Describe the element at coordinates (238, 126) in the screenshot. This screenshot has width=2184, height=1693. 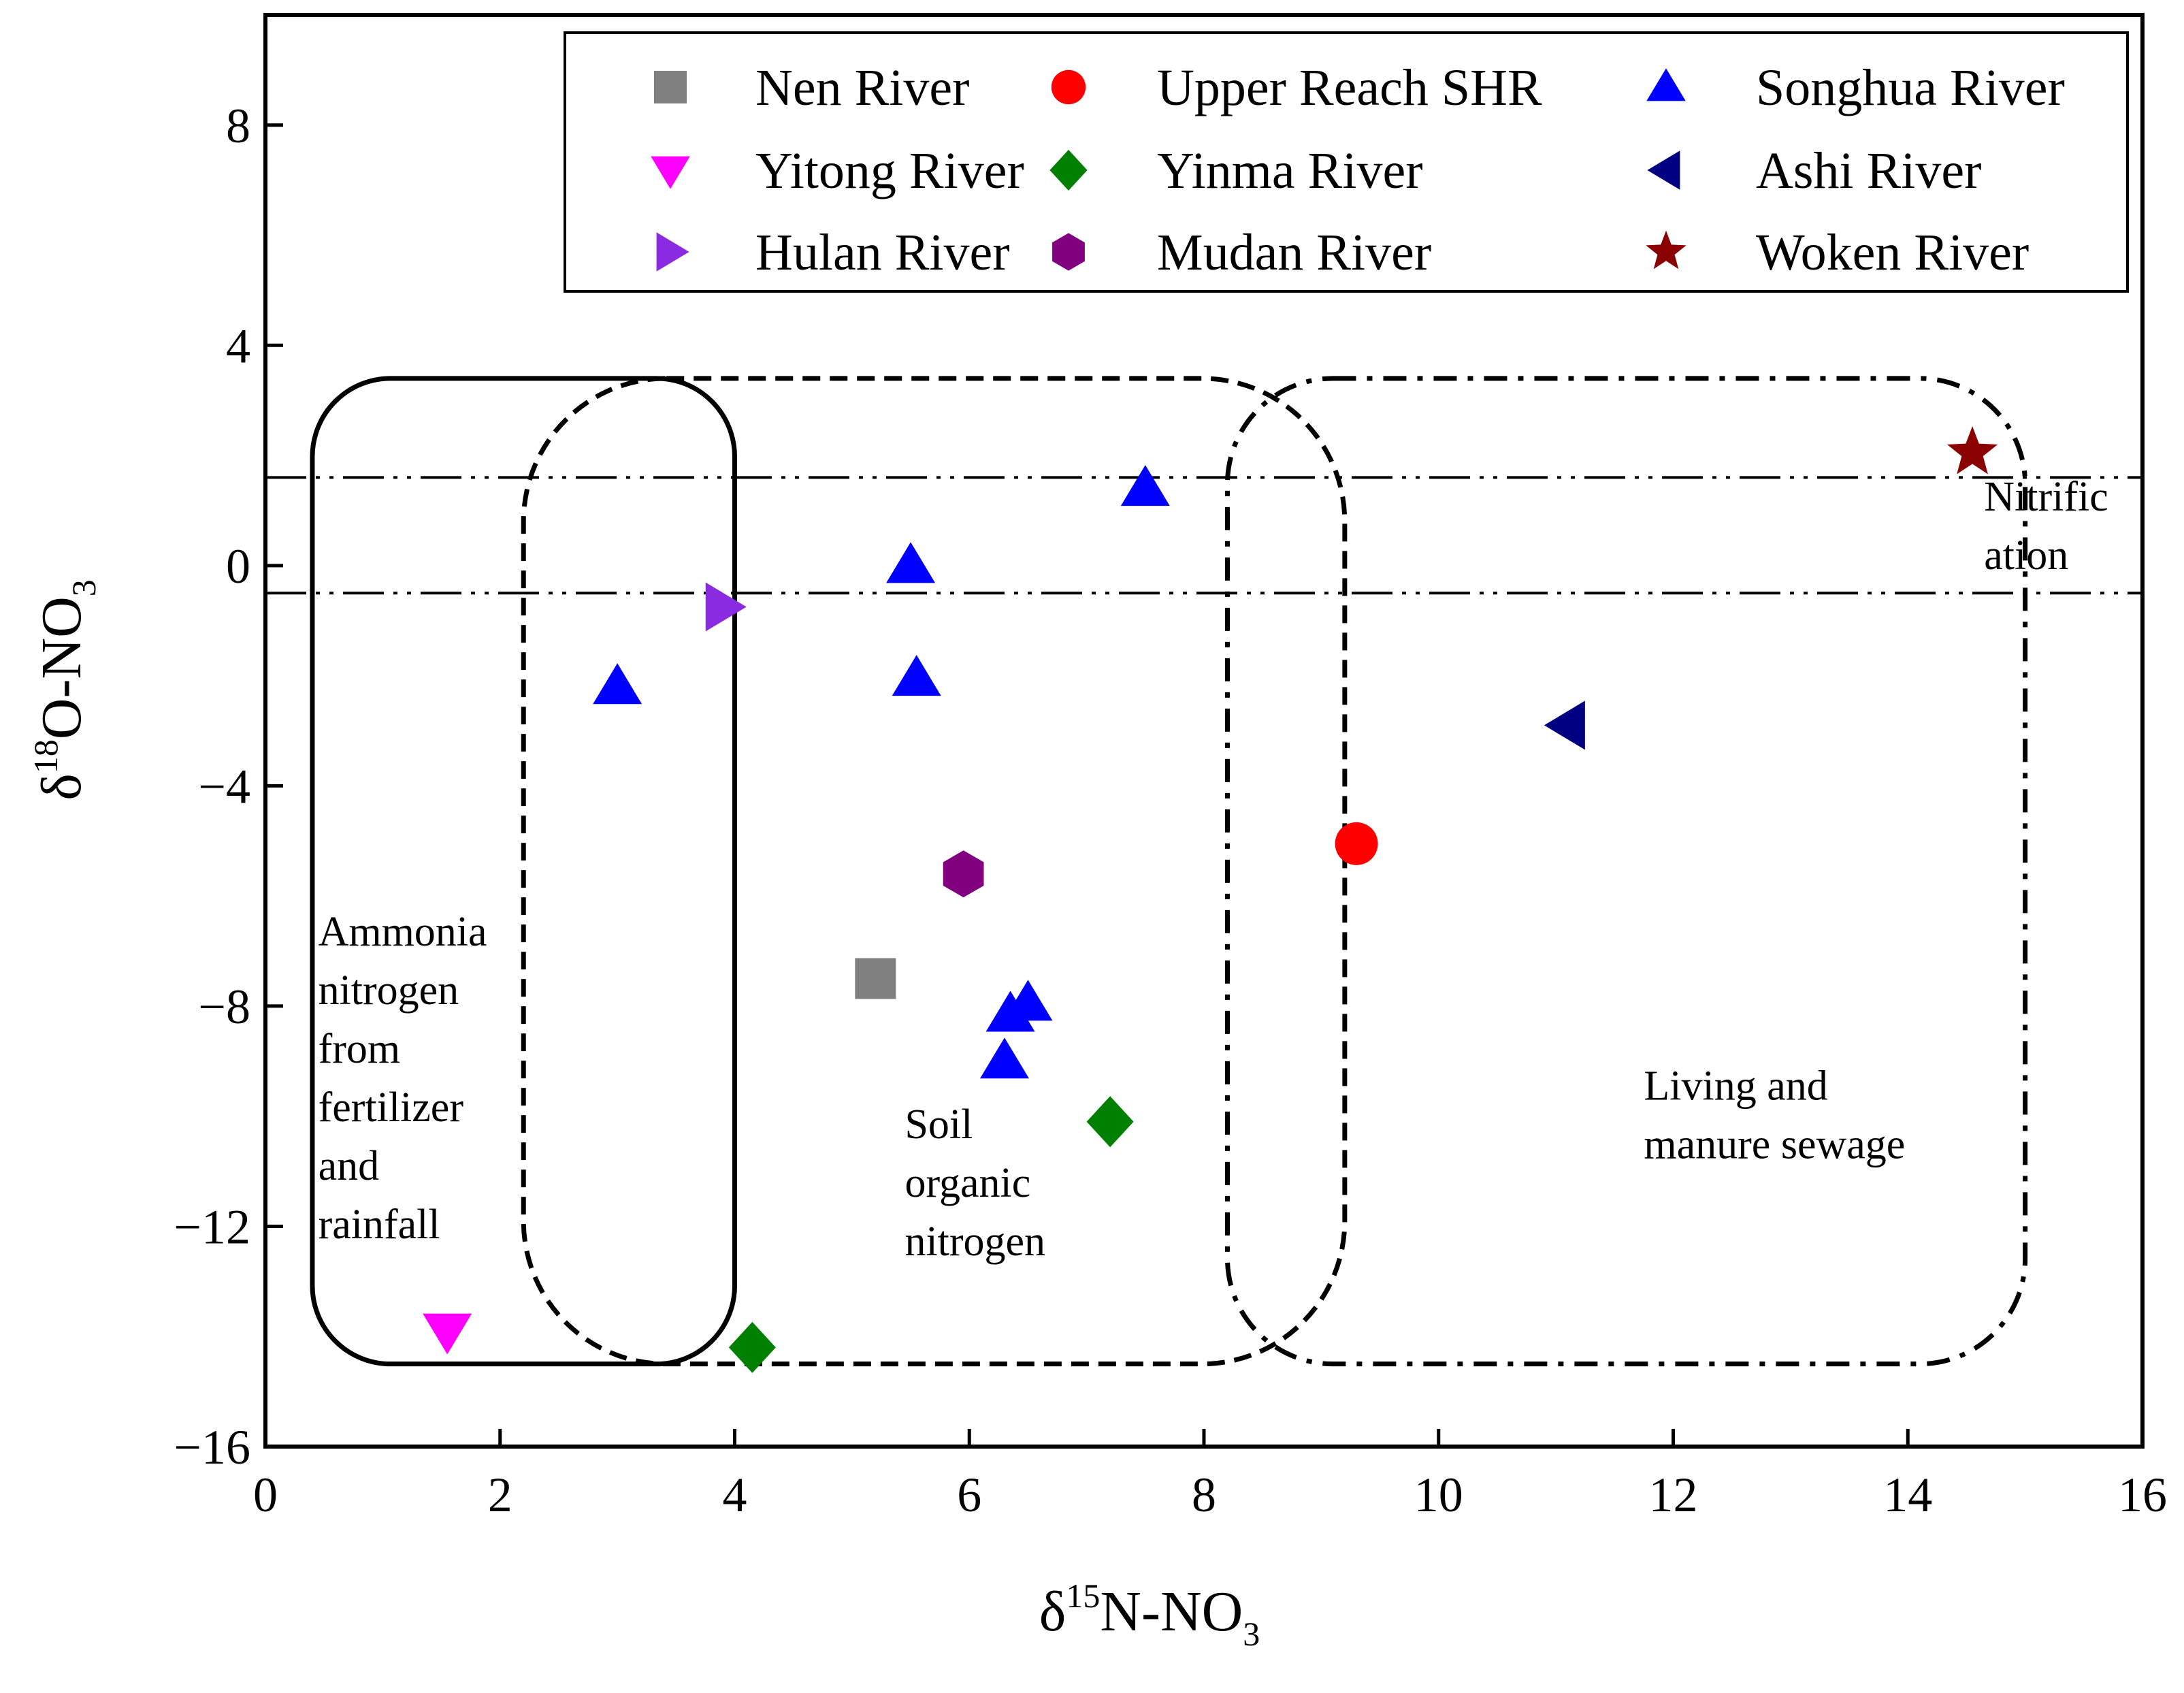
I see `y-tick-label: 8` at that location.